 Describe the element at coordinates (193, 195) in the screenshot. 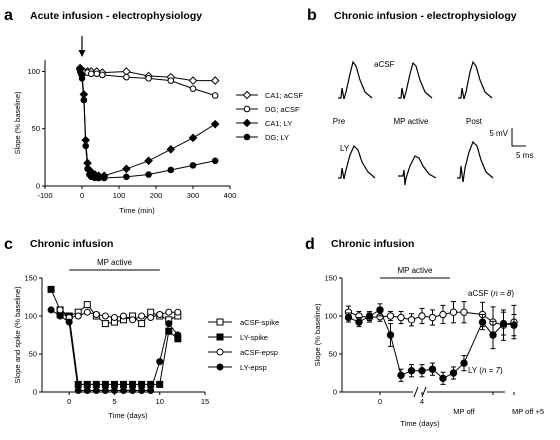

I see `panel-a-xtick-label: 300` at that location.